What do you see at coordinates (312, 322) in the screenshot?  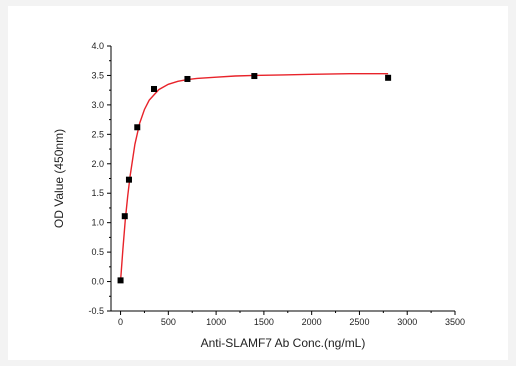 I see `x-tick-label: 2000` at bounding box center [312, 322].